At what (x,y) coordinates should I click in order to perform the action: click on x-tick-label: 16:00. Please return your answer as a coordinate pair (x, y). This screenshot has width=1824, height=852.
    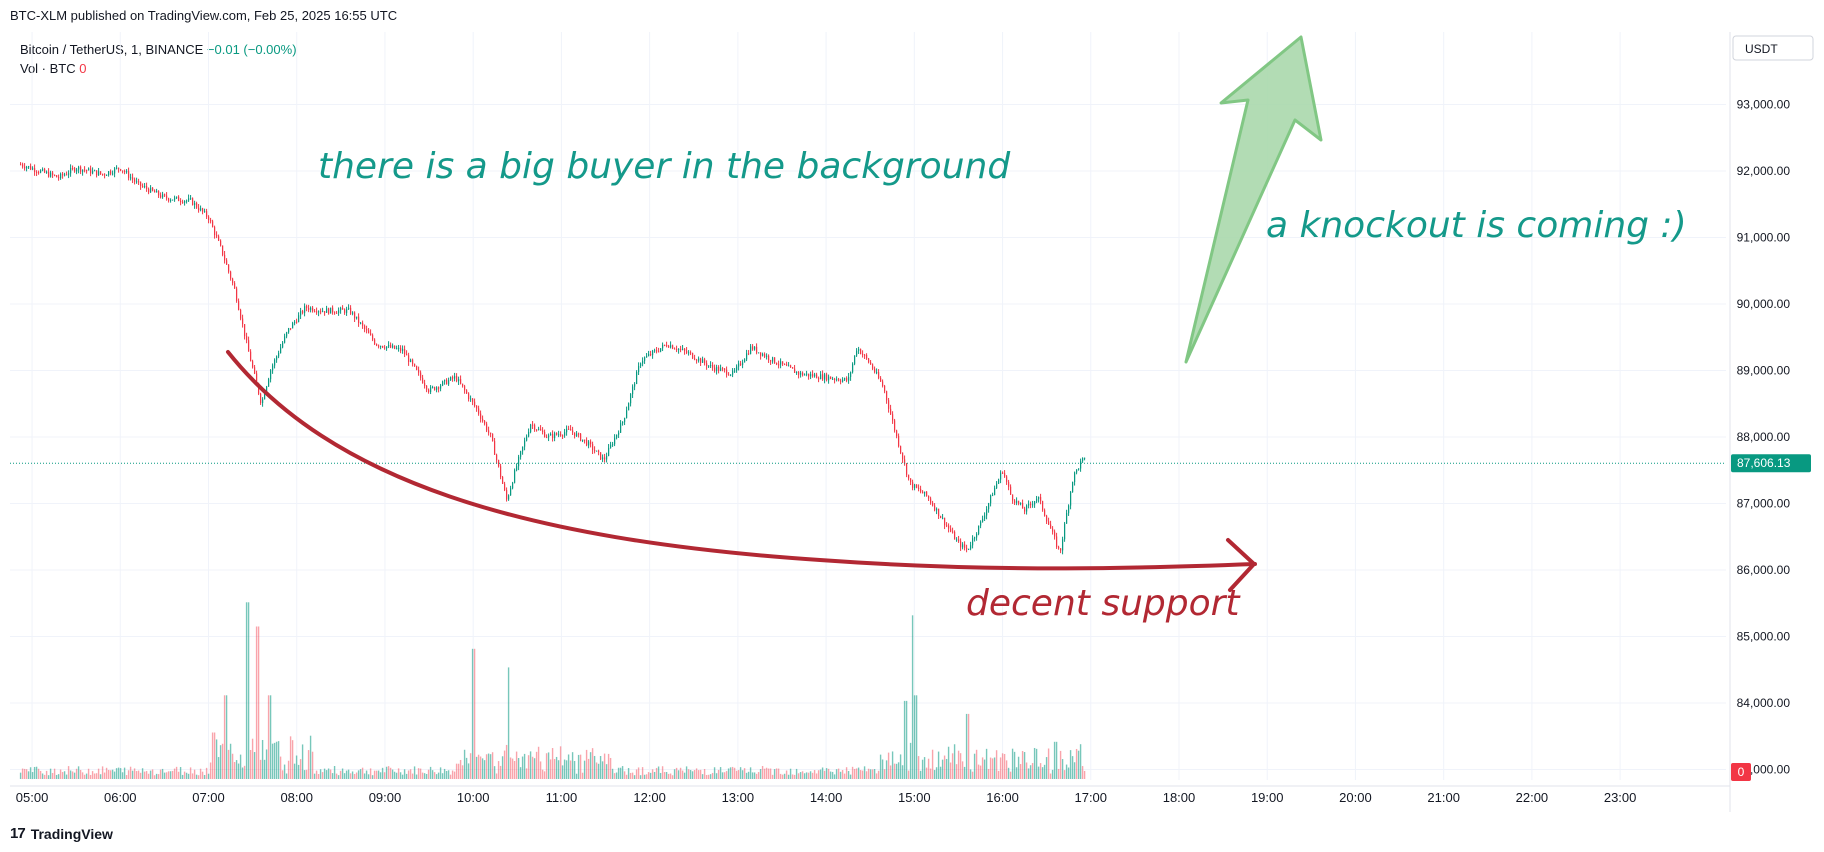
    Looking at the image, I should click on (1002, 797).